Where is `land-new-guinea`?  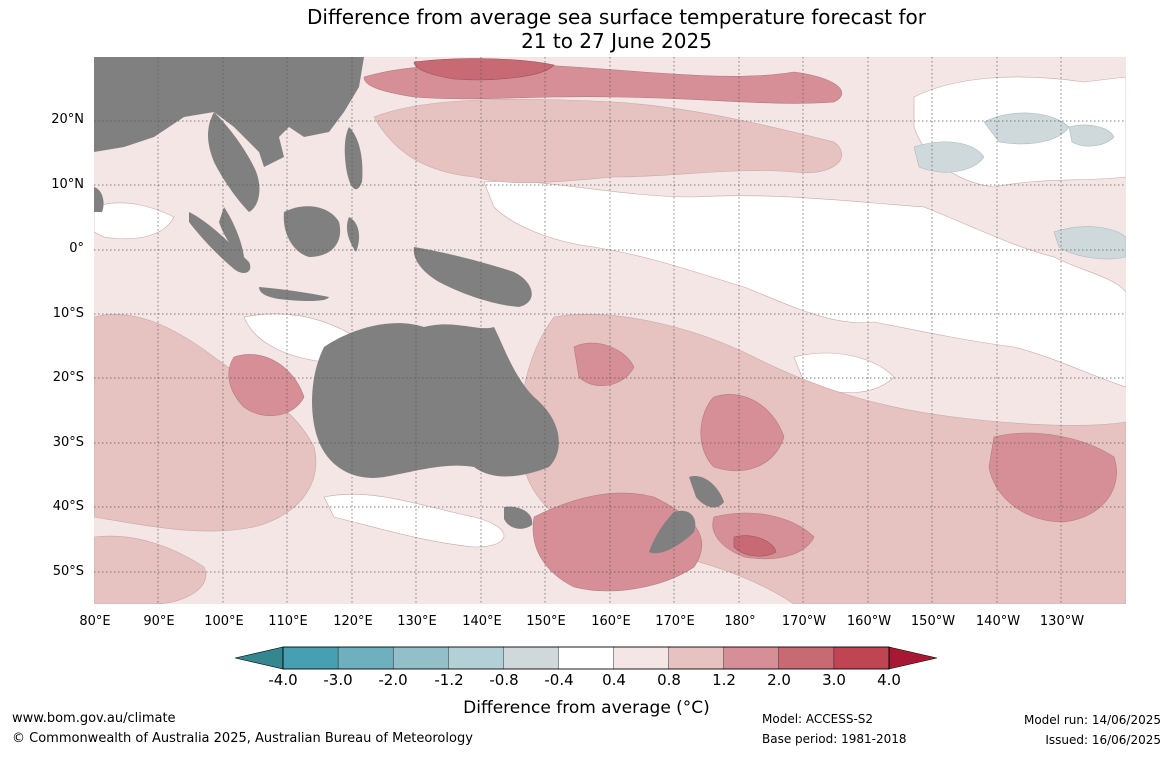 land-new-guinea is located at coordinates (472, 277).